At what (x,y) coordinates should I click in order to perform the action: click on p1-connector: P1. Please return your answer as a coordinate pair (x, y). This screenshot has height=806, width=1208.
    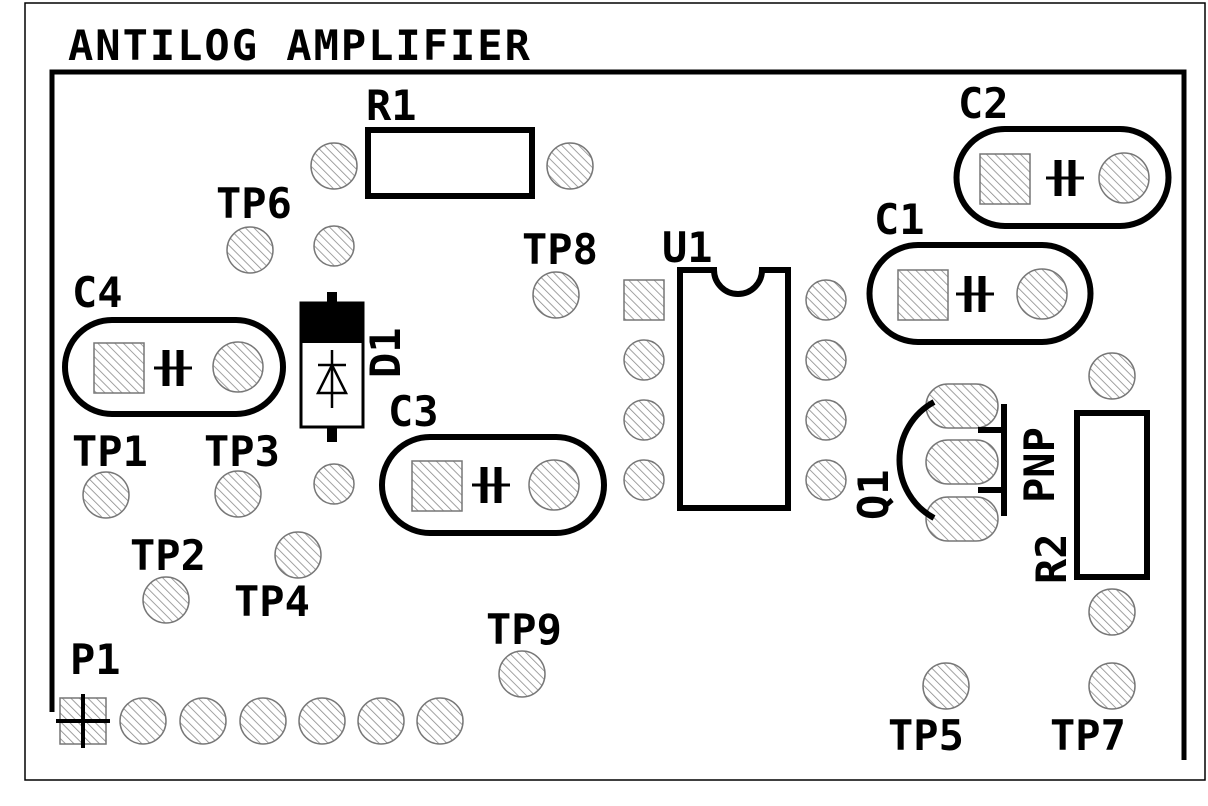
    Looking at the image, I should click on (260, 691).